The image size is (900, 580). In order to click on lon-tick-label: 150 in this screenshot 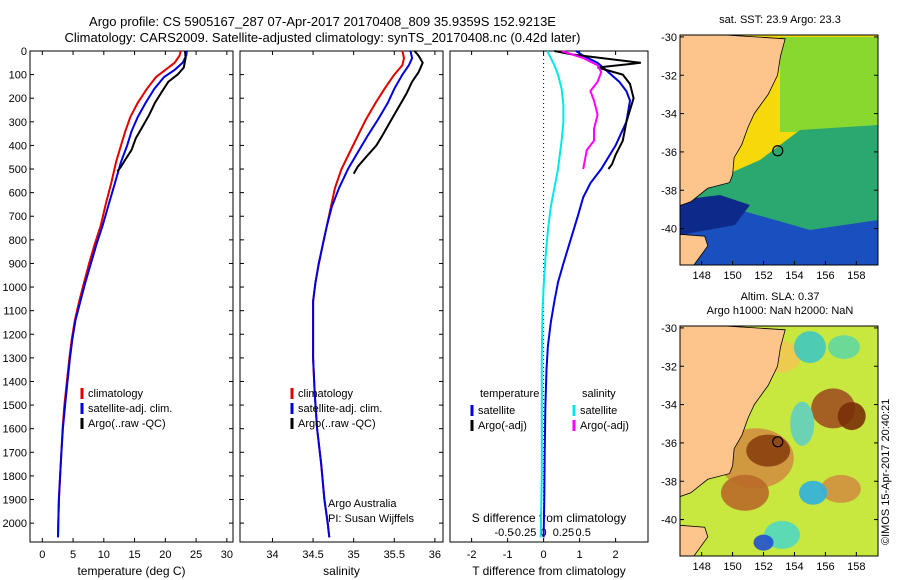, I will do `click(732, 276)`.